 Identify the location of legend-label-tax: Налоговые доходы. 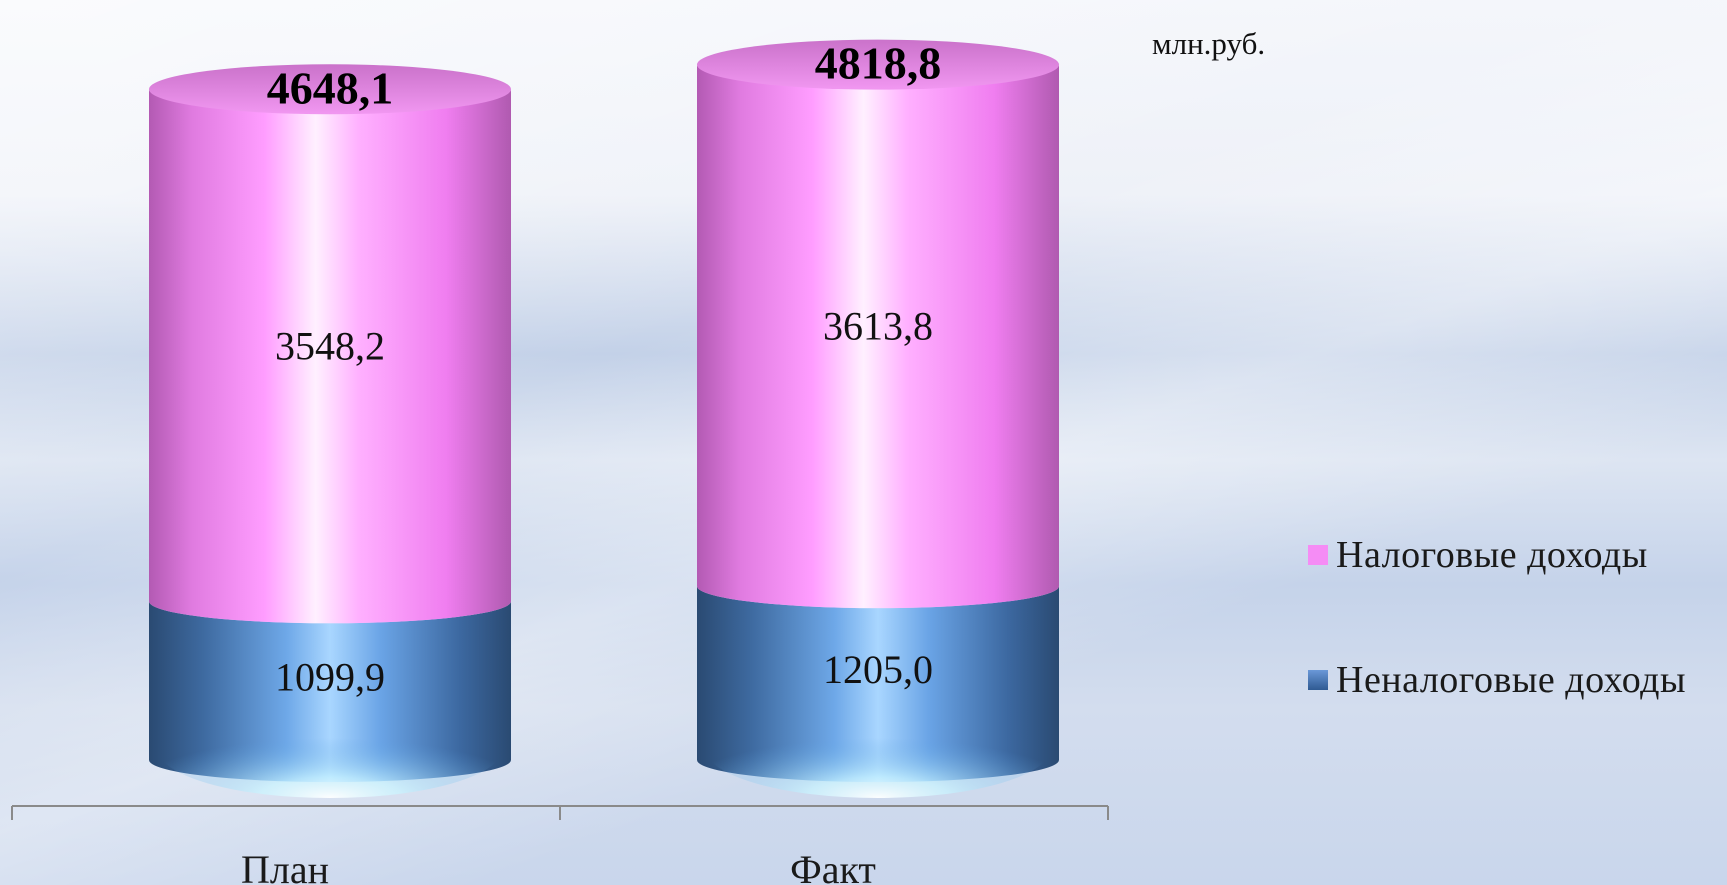
(1492, 555).